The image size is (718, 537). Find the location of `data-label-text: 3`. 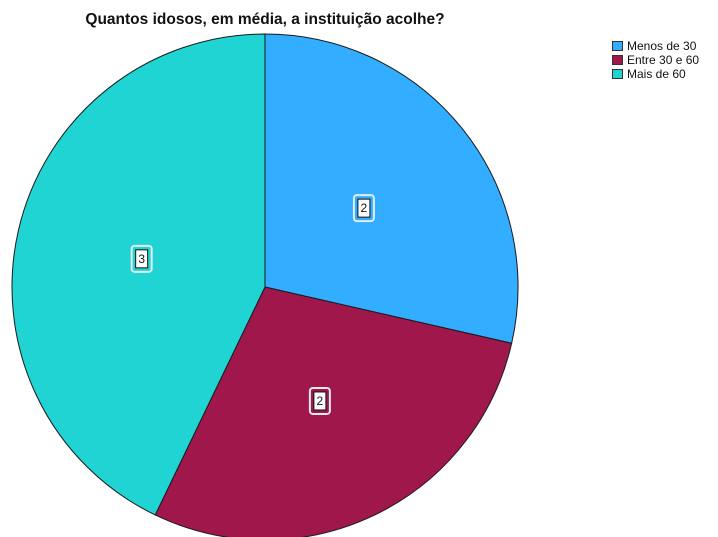

data-label-text: 3 is located at coordinates (141, 259).